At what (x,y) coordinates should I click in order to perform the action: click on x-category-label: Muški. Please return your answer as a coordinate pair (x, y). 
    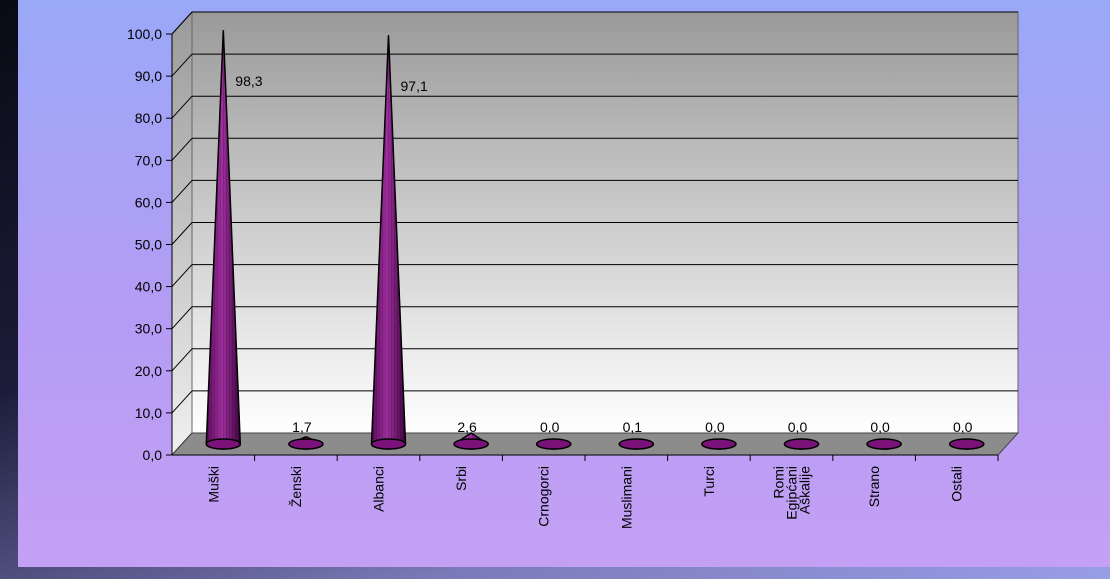
    Looking at the image, I should click on (213, 484).